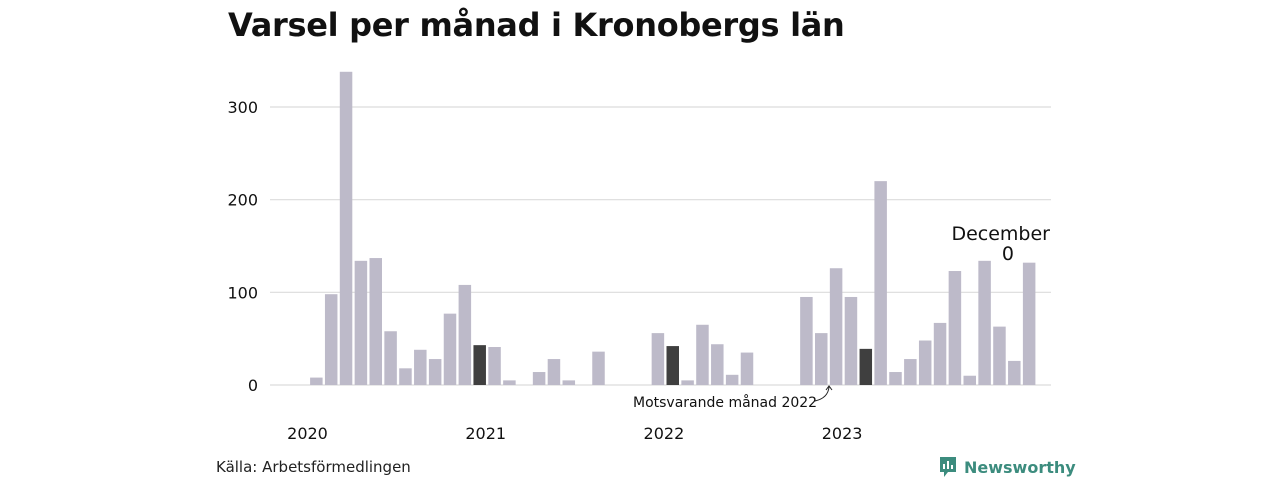 Image resolution: width=1280 pixels, height=480 pixels. Describe the element at coordinates (242, 246) in the screenshot. I see `y-axis-ticks: 0 100 200 300` at that location.